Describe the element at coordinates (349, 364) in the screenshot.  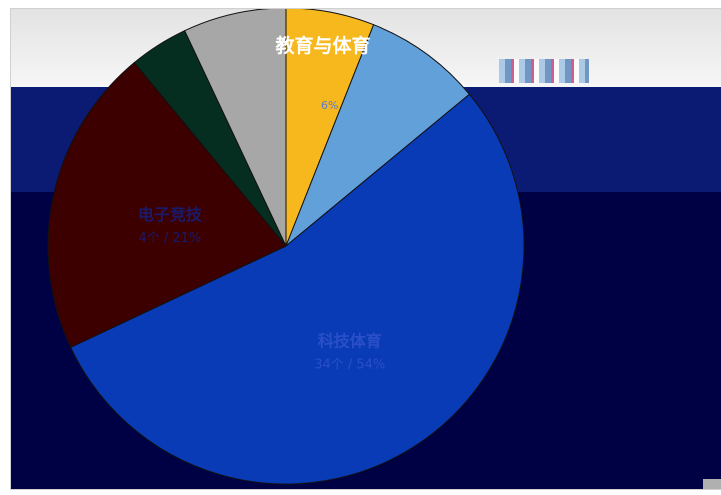
I see `slice-value-label: 34个 / 54%` at that location.